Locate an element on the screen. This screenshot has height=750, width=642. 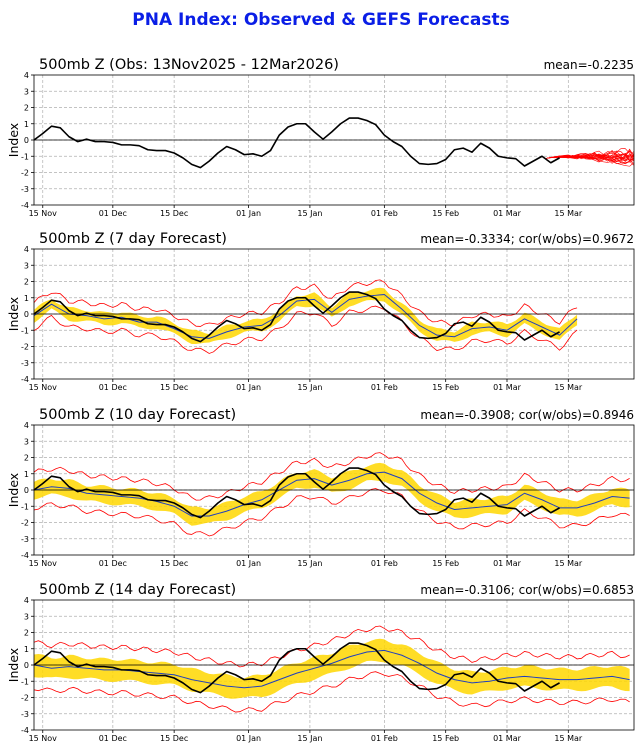
panel-title: 500mb Z (7 day Forecast) is located at coordinates (133, 239).